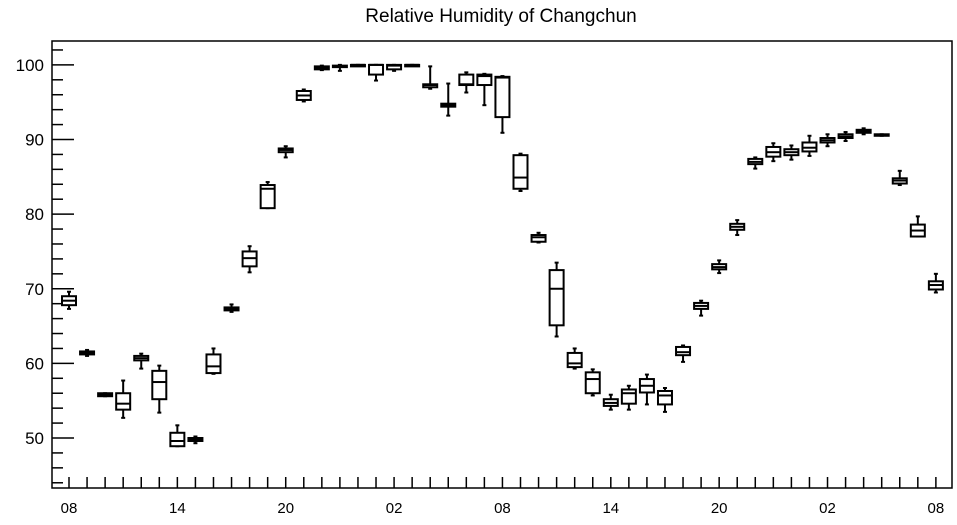 Image resolution: width=957 pixels, height=525 pixels. What do you see at coordinates (34, 140) in the screenshot?
I see `y-tick-label: 90` at bounding box center [34, 140].